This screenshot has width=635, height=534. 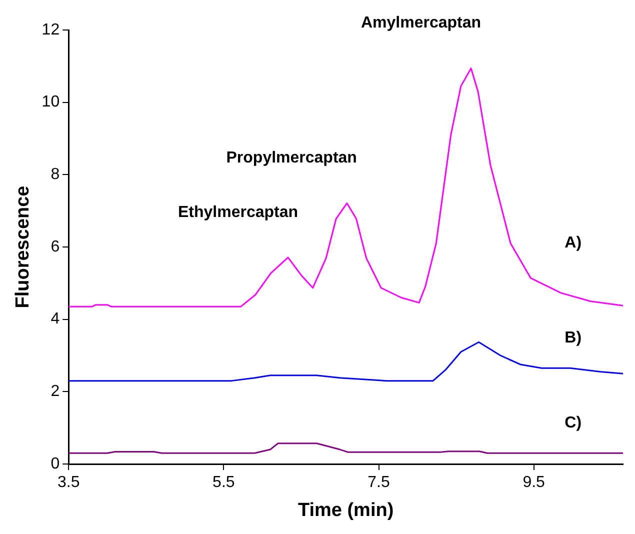 What do you see at coordinates (573, 243) in the screenshot?
I see `text: A)` at bounding box center [573, 243].